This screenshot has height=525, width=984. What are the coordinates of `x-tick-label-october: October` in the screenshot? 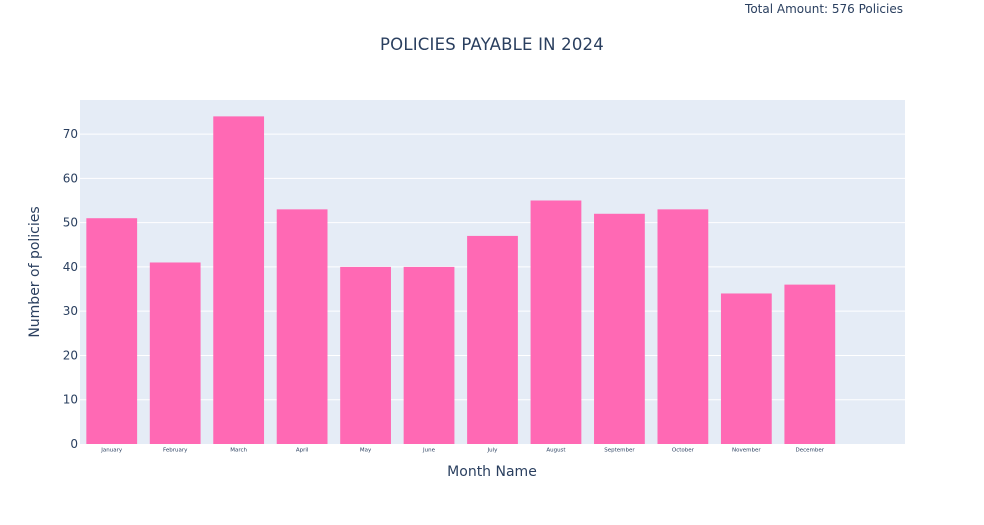 It's located at (683, 451).